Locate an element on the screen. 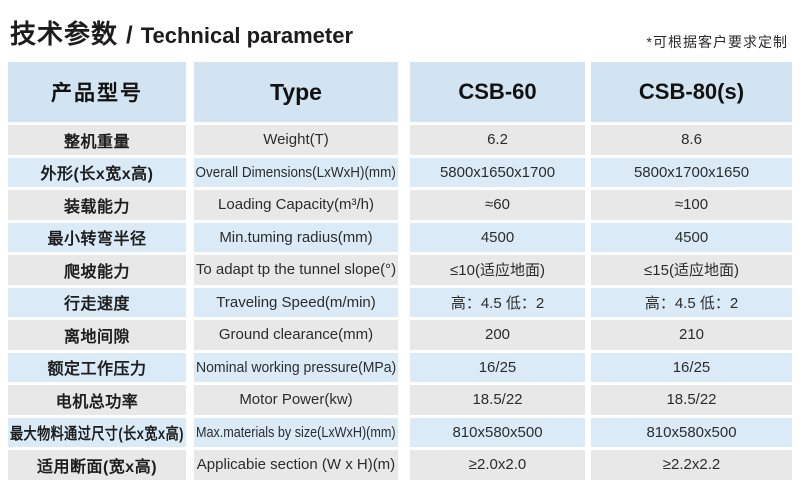 The width and height of the screenshot is (800, 499). cell-csb60: 4500 is located at coordinates (497, 237).